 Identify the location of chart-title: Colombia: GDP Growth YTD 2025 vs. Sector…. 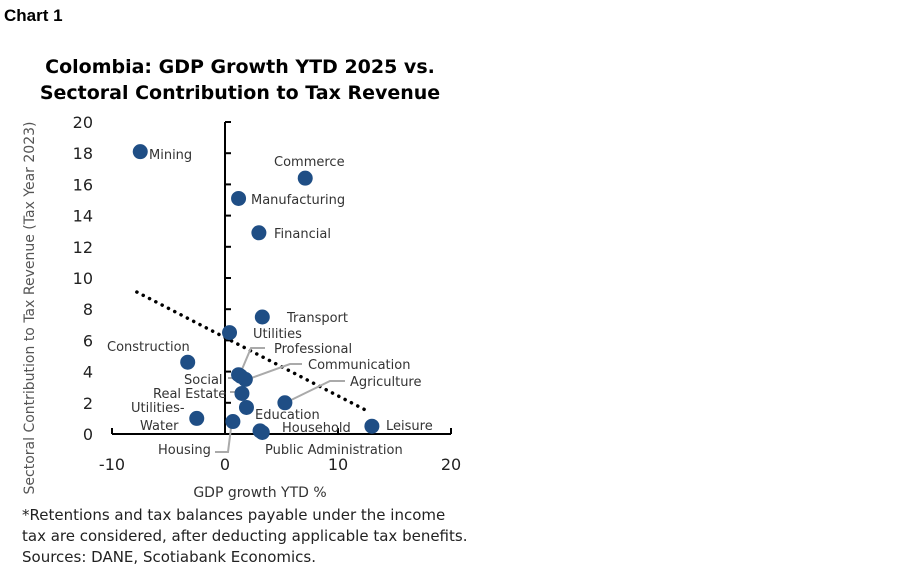
(240, 80).